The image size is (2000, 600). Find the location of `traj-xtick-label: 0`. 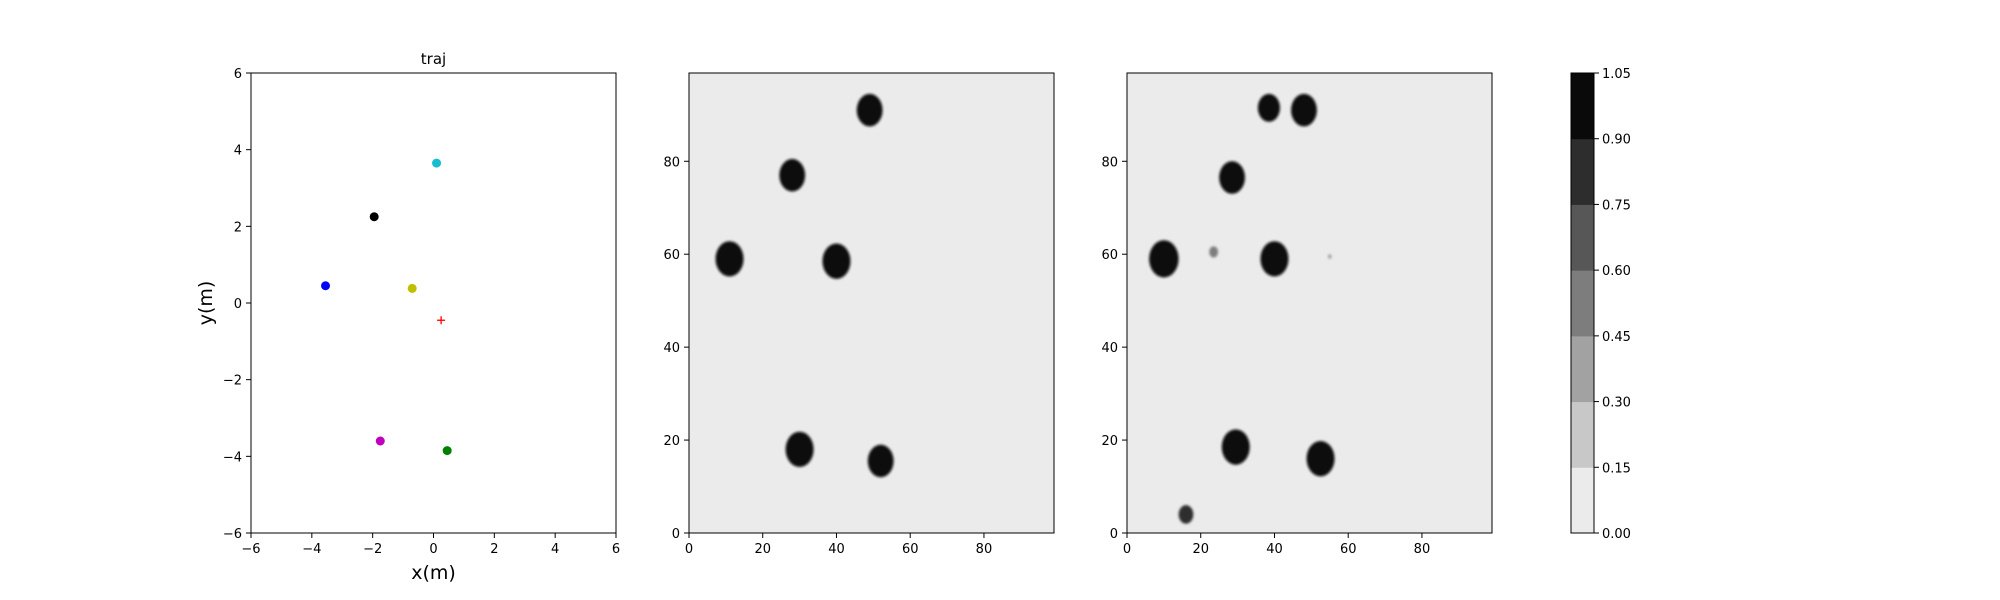

traj-xtick-label: 0 is located at coordinates (433, 549).